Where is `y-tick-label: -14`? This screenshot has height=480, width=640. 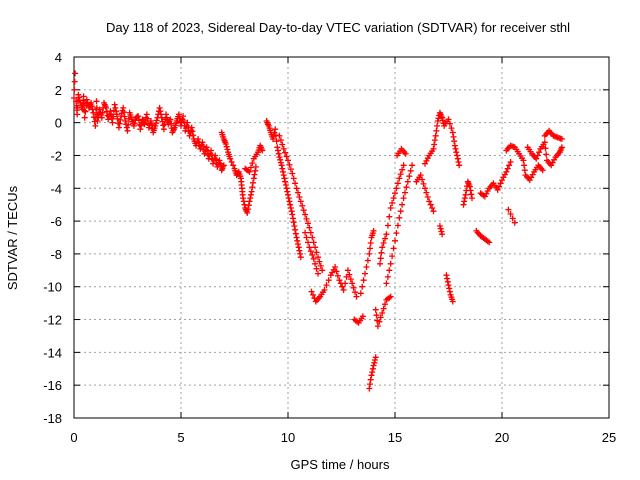 y-tick-label: -14 is located at coordinates (52, 352).